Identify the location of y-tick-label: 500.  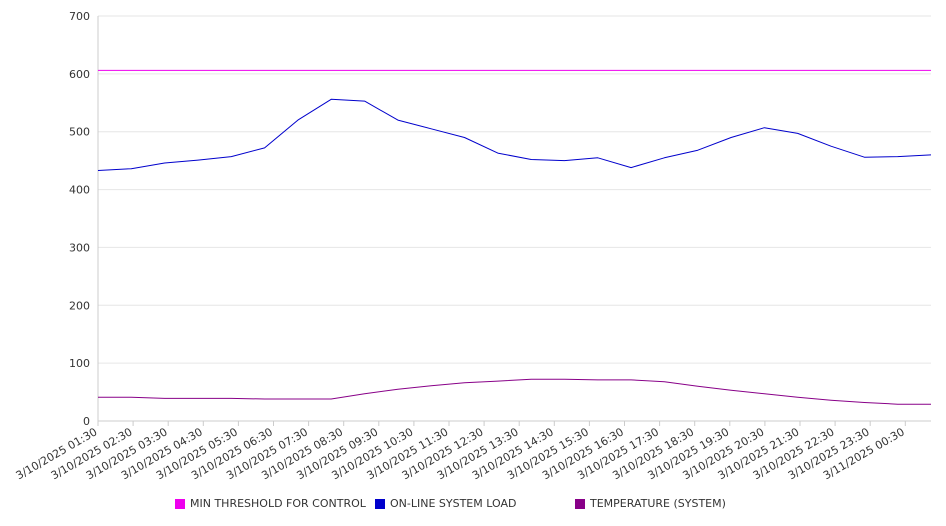
(79, 132).